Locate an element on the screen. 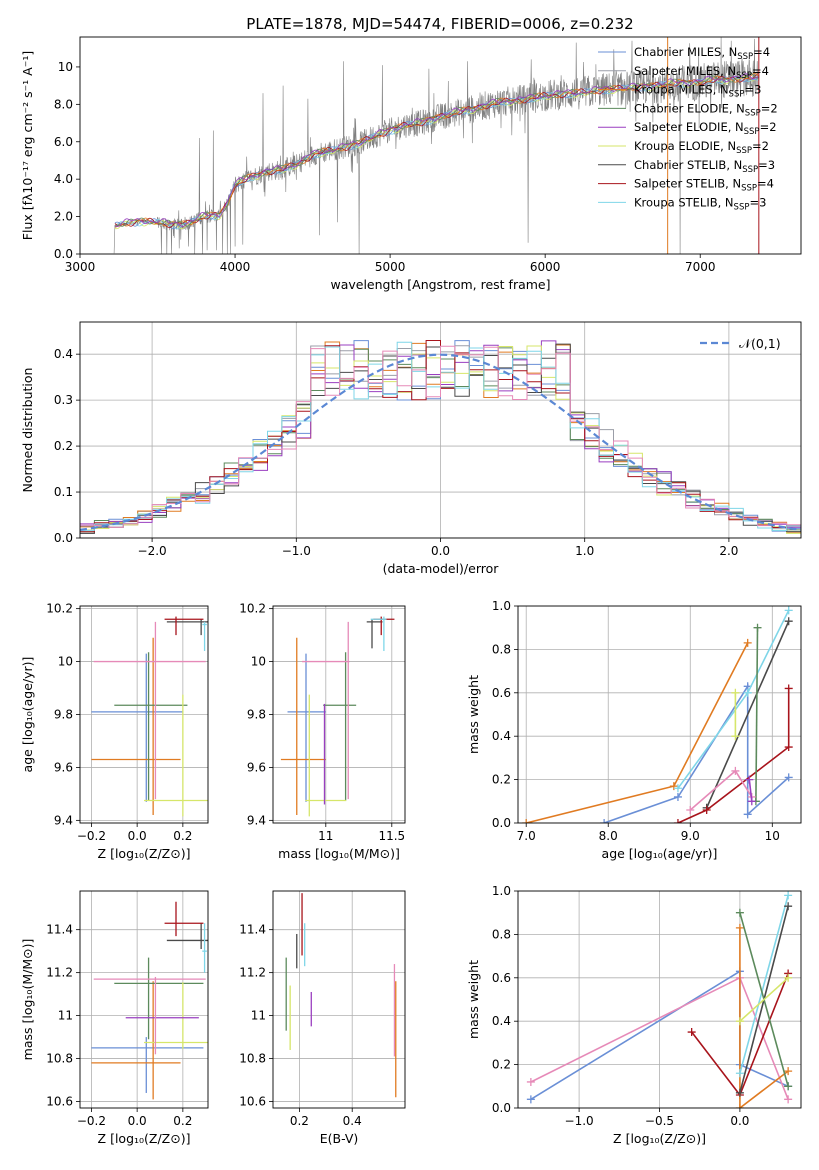  legend-suffix: =2 is located at coordinates (760, 146).